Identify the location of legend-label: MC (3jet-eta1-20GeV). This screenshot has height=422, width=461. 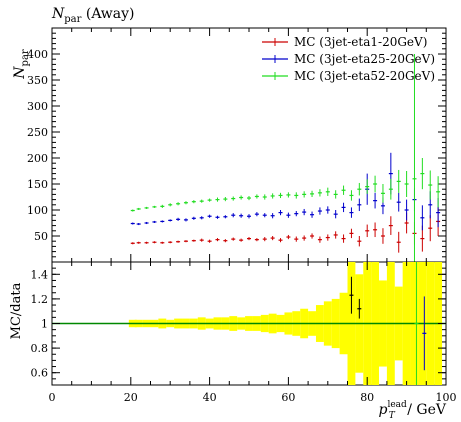
(360, 42).